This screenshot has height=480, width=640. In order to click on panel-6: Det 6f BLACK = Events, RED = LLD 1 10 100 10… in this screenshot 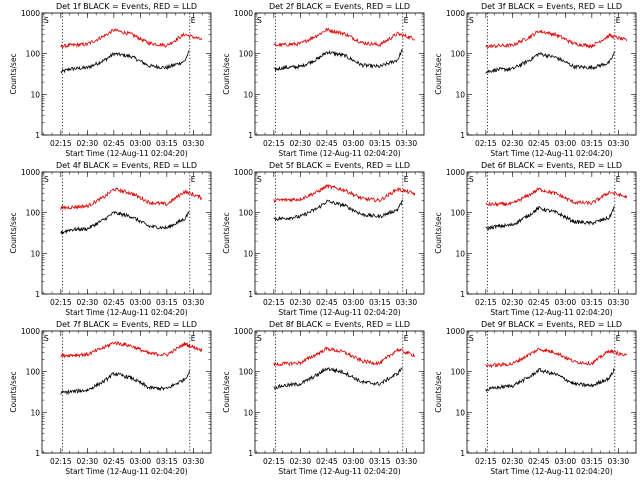, I will do `click(535, 239)`.